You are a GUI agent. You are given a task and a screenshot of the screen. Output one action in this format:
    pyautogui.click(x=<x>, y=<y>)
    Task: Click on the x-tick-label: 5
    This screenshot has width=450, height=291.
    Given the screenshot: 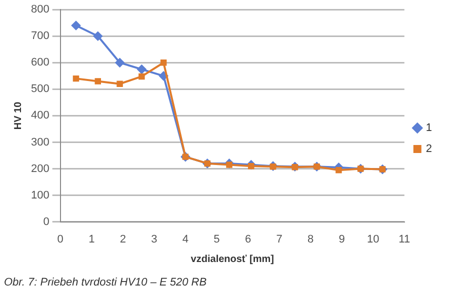 What is the action you would take?
    pyautogui.click(x=217, y=239)
    